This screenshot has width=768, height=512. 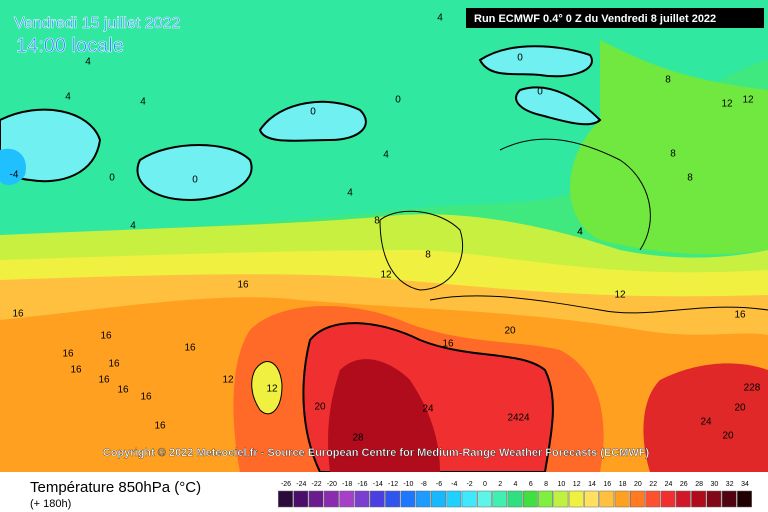 What do you see at coordinates (623, 484) in the screenshot?
I see `scale-label: 18` at bounding box center [623, 484].